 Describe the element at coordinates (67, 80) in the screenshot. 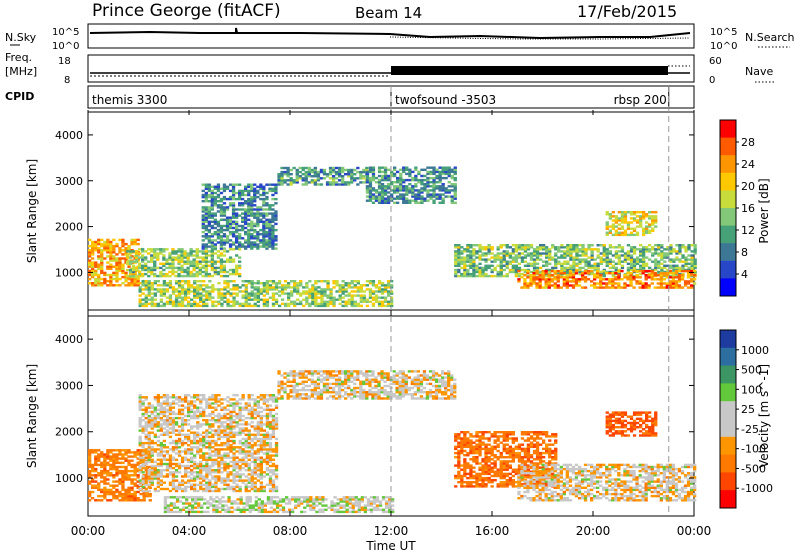

I see `freq-tick-low: 8` at that location.